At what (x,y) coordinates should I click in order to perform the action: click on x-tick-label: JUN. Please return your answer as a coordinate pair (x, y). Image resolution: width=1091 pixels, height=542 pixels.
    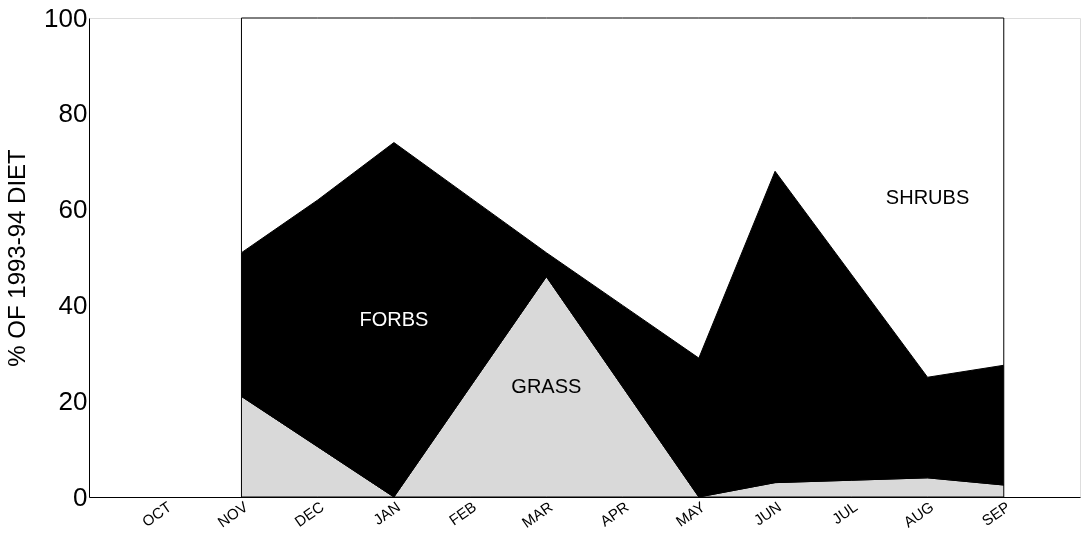
    Looking at the image, I should click on (767, 513).